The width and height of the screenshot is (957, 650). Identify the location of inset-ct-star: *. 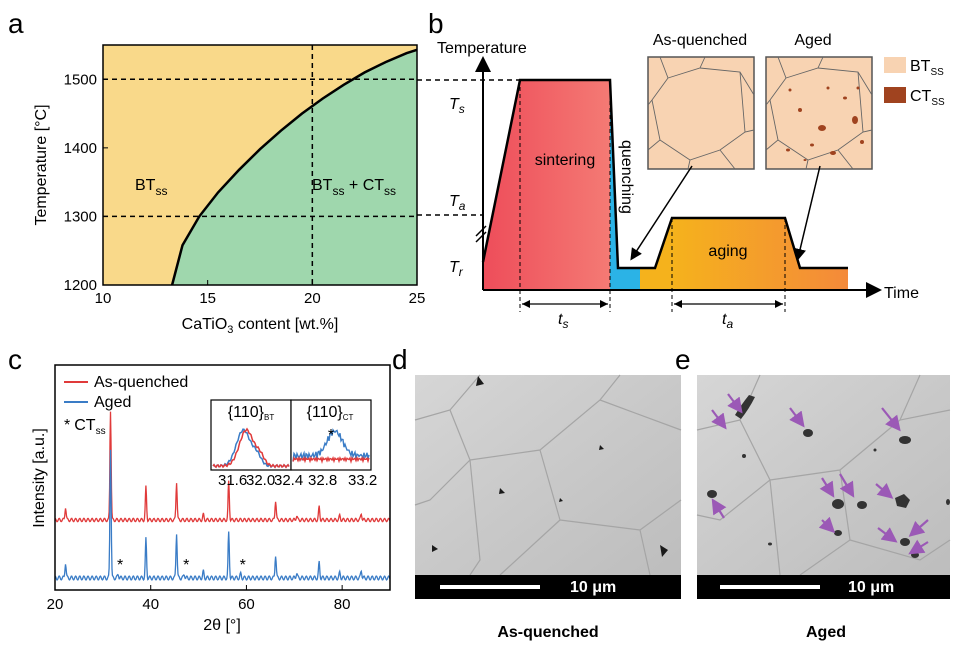
(331, 435).